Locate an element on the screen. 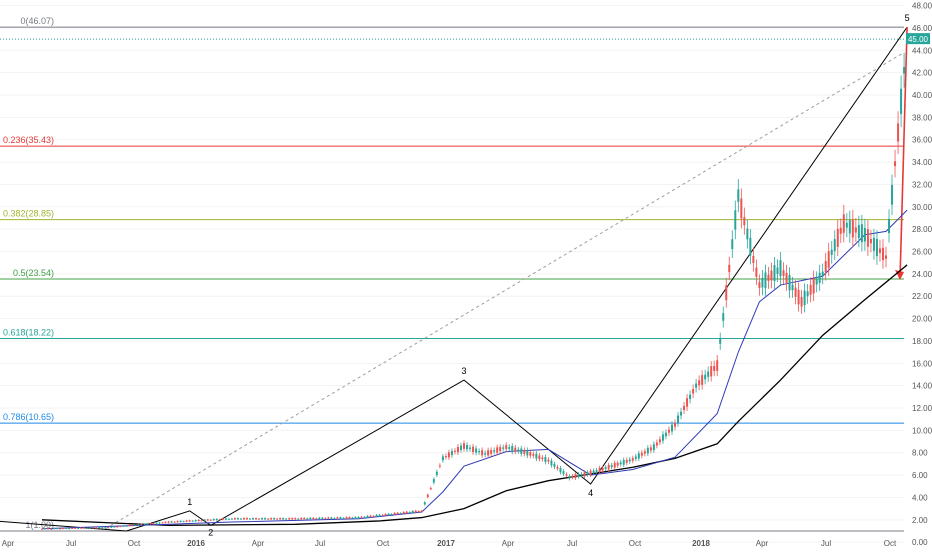 This screenshot has height=555, width=932. fib-level-label: 0.382(28.85) is located at coordinates (28, 214).